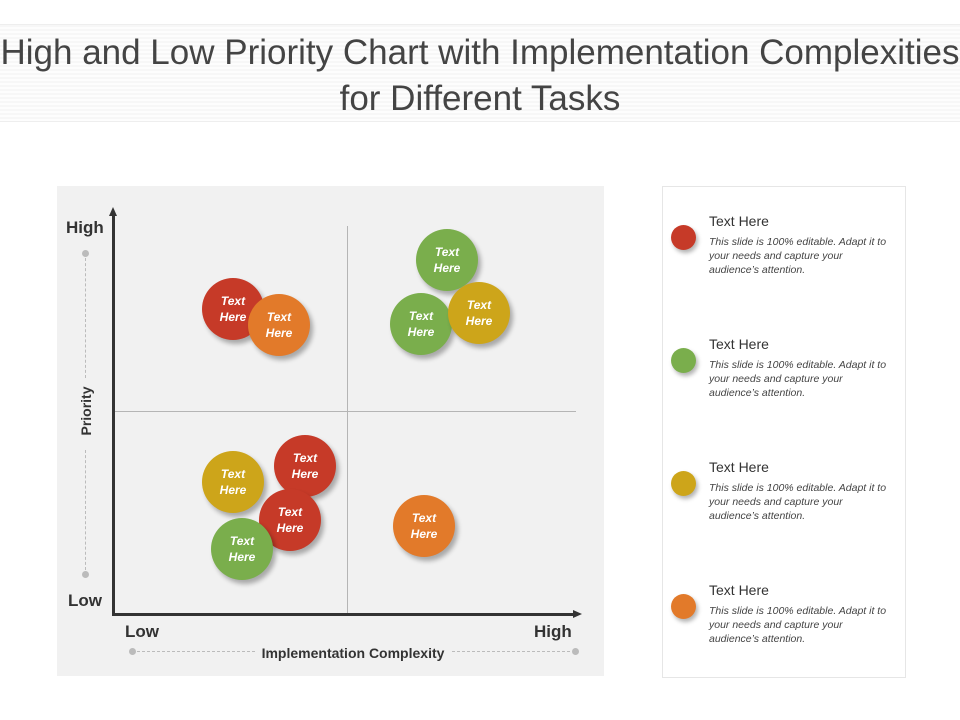  What do you see at coordinates (345, 411) in the screenshot?
I see `horizontal-divider` at bounding box center [345, 411].